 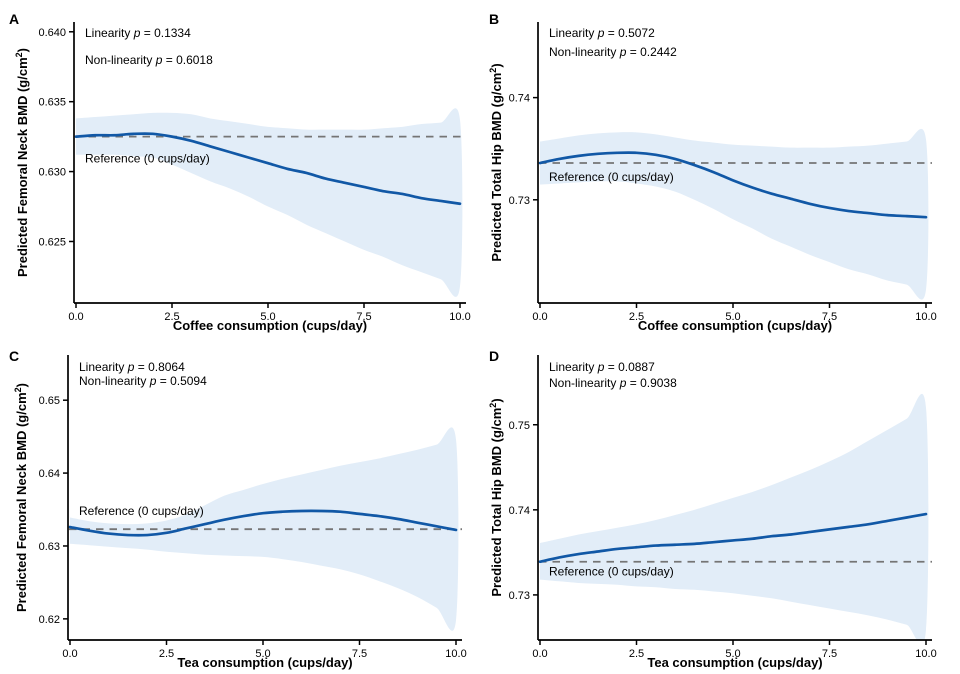 I want to click on y-tick-label: 0.75, so click(x=519, y=426).